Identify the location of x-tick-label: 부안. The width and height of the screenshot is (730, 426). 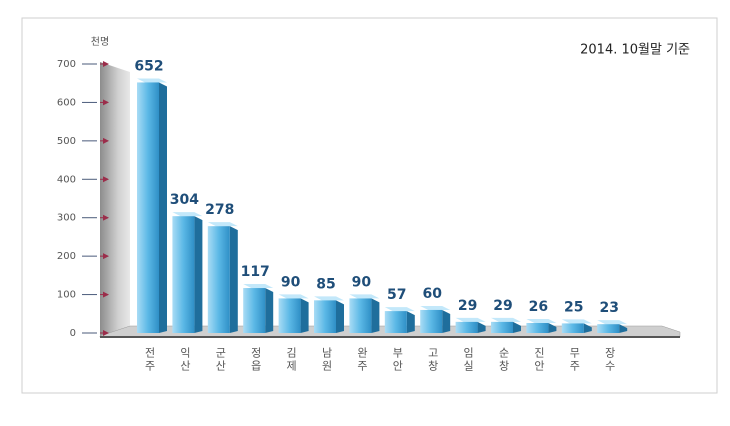
(397, 360).